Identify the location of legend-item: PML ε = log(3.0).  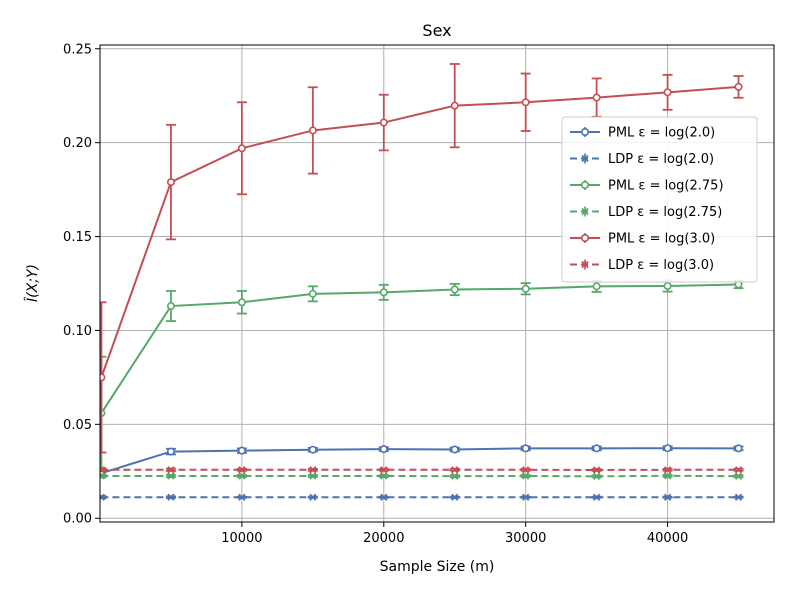
(642, 239).